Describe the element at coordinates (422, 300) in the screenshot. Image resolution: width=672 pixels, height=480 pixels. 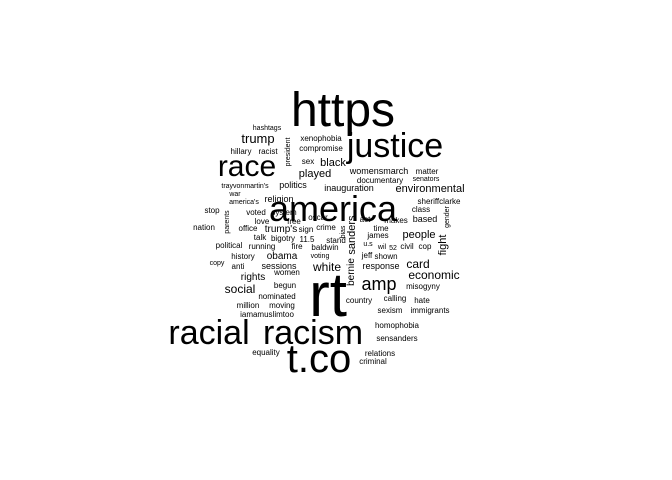
I see `cloud-word-hate: hate` at that location.